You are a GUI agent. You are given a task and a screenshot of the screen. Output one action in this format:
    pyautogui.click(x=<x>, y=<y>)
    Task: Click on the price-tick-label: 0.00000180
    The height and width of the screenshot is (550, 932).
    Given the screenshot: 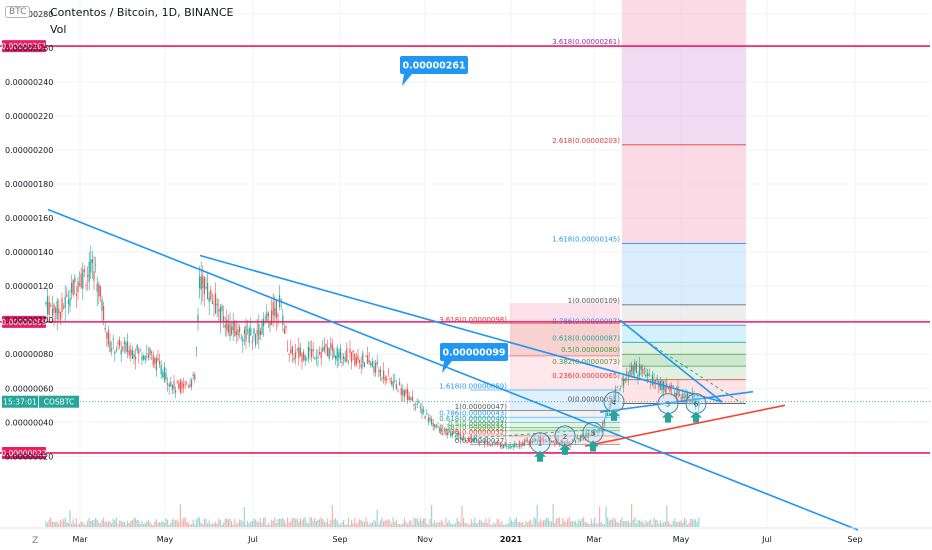 What is the action you would take?
    pyautogui.click(x=29, y=184)
    